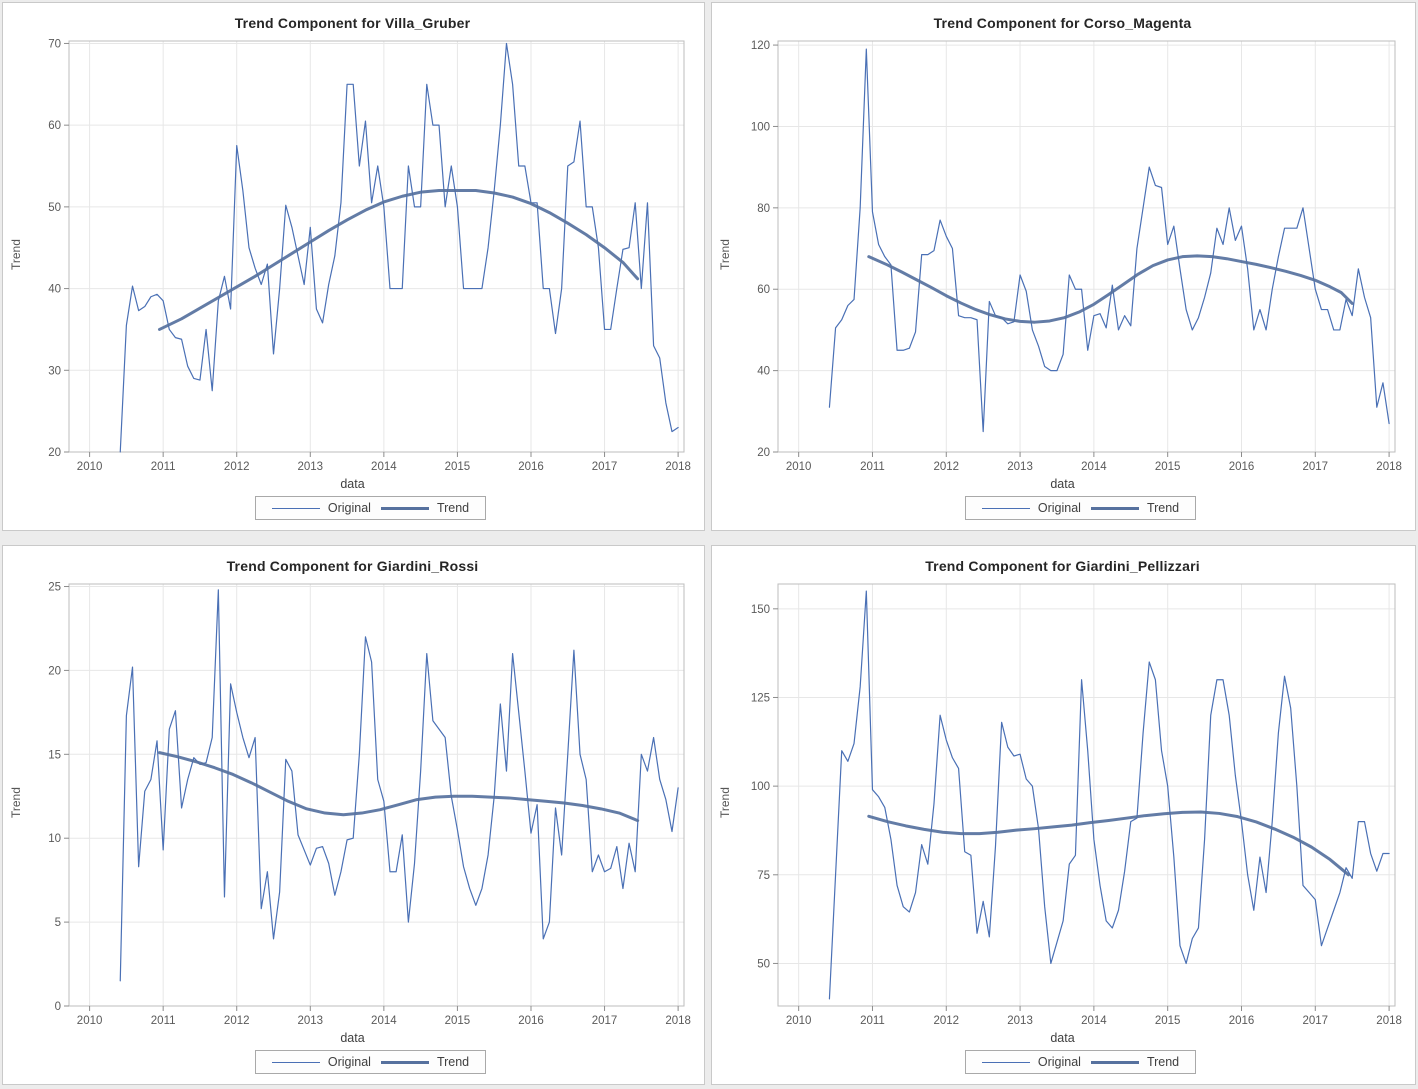 Image resolution: width=1418 pixels, height=1089 pixels. What do you see at coordinates (760, 610) in the screenshot?
I see `svg-text: 150` at bounding box center [760, 610].